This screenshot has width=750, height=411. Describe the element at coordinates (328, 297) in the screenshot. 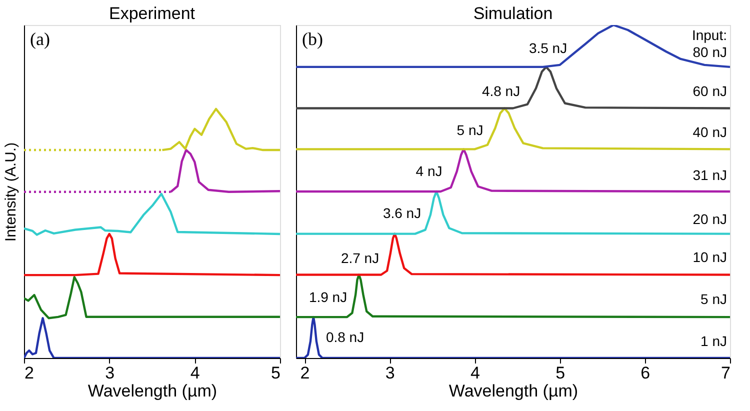

I see `annotation: 1.9 nJ` at that location.